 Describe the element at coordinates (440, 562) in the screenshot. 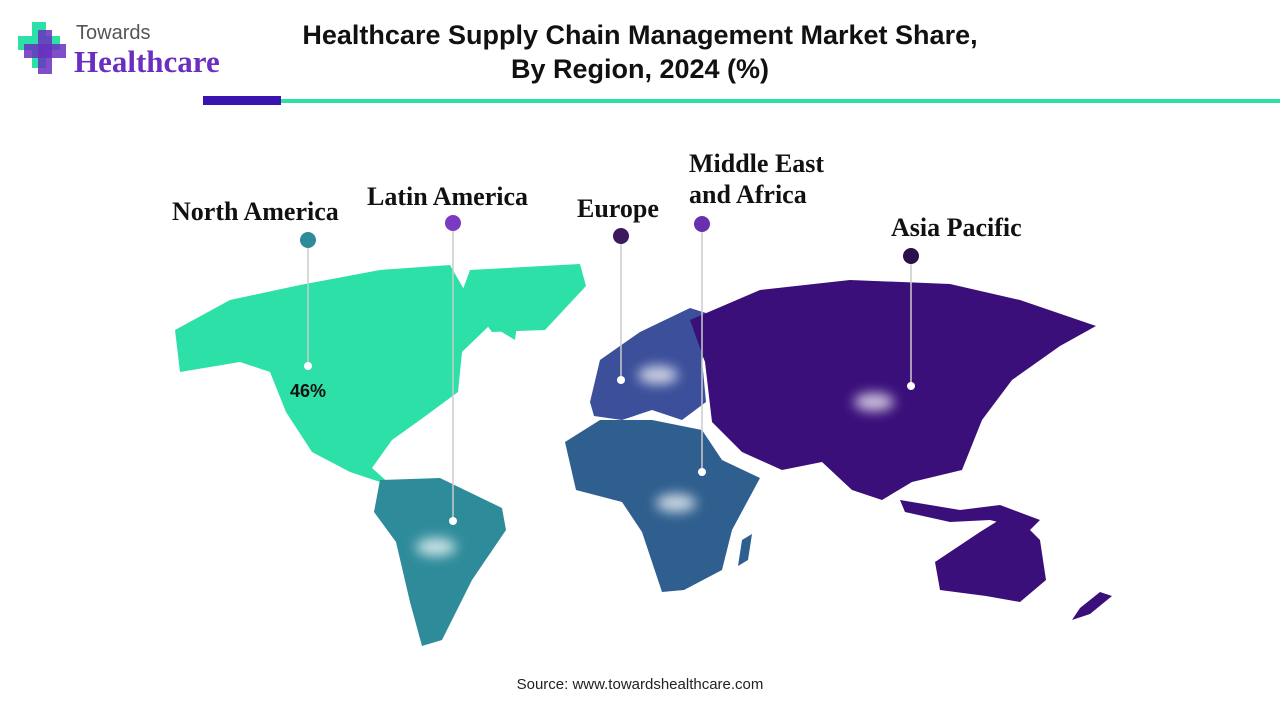

I see `south-america` at that location.